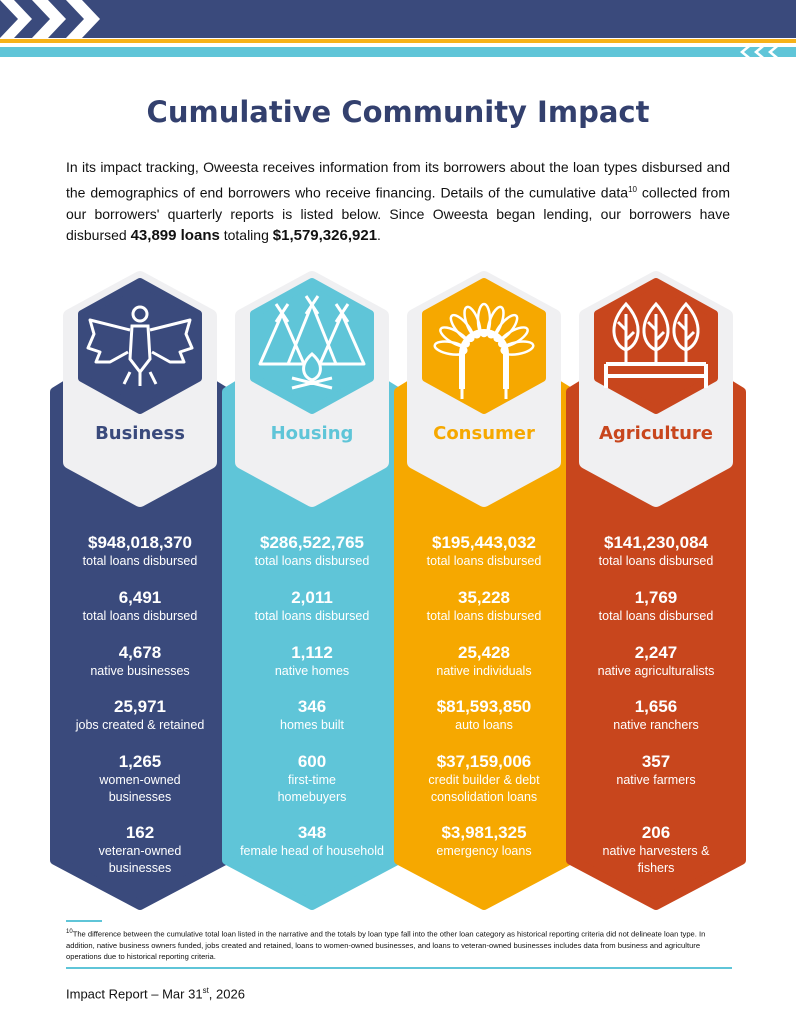 Image resolution: width=796 pixels, height=1030 pixels. What do you see at coordinates (484, 725) in the screenshot?
I see `stat-label: auto loans` at bounding box center [484, 725].